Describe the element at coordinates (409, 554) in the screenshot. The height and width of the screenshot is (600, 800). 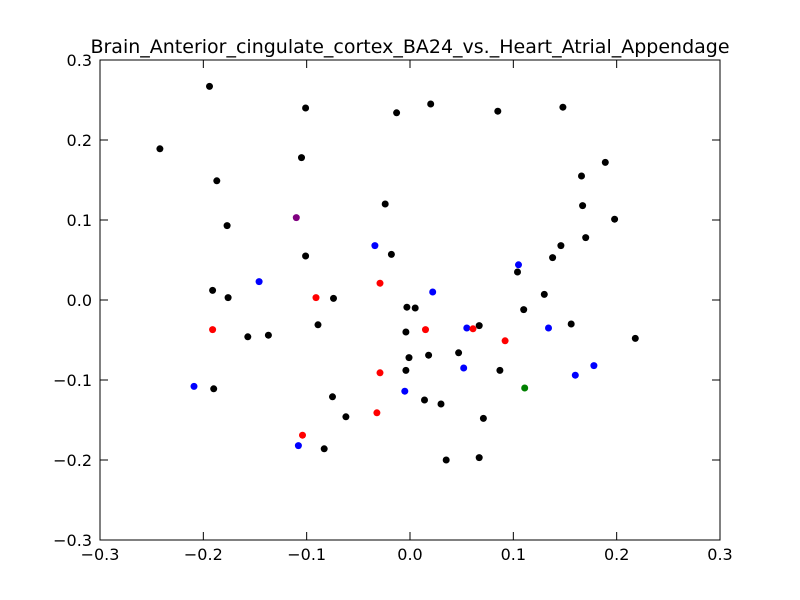
I see `x-tick-label: 0.0` at that location.